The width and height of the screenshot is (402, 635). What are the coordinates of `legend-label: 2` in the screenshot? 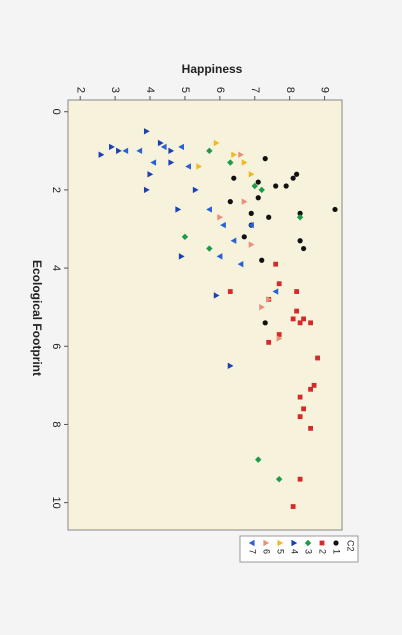 It's located at (323, 551).